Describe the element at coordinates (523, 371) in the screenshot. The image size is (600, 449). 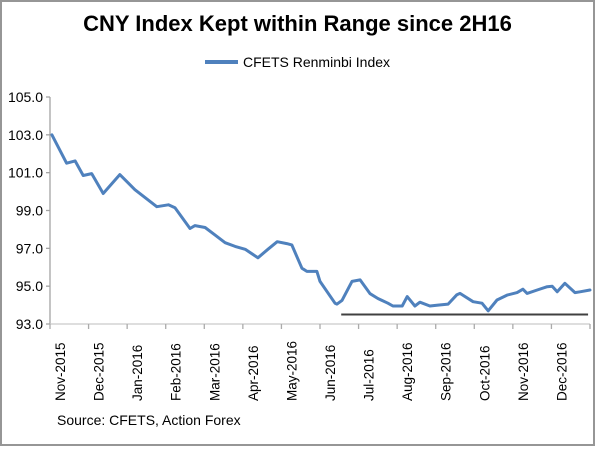
I see `x-tick-label: Nov-2016` at that location.